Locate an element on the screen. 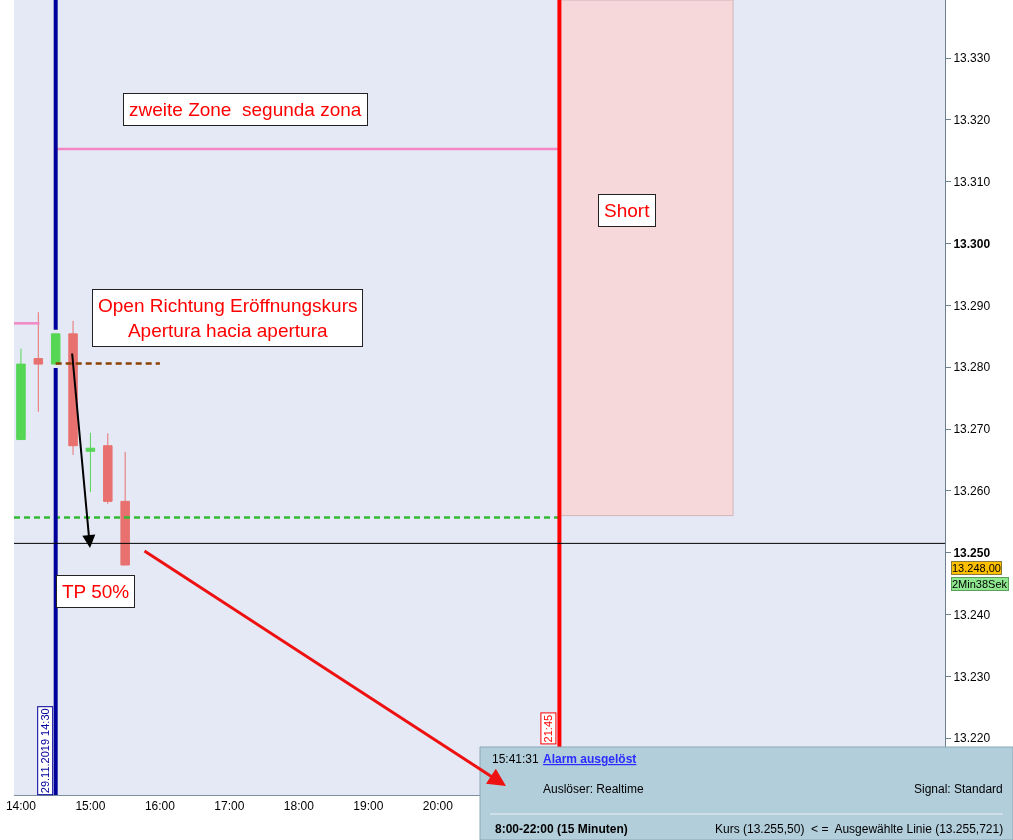 Image resolution: width=1013 pixels, height=840 pixels. annotation: Signal: Standard is located at coordinates (958, 789).